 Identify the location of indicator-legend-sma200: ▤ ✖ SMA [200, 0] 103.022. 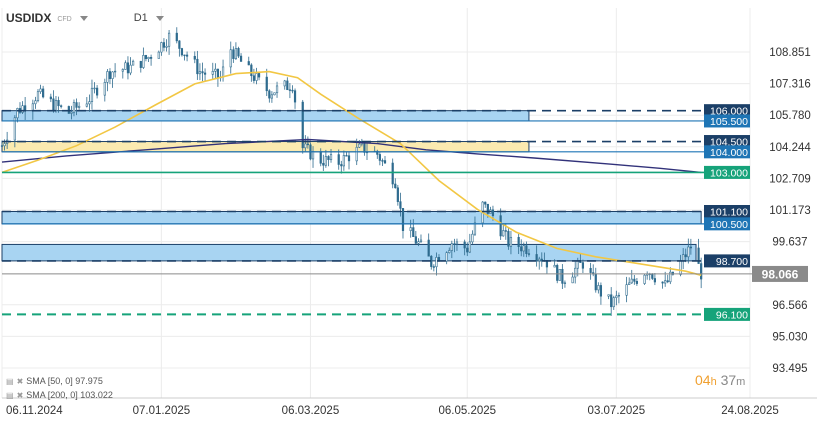
(59, 395).